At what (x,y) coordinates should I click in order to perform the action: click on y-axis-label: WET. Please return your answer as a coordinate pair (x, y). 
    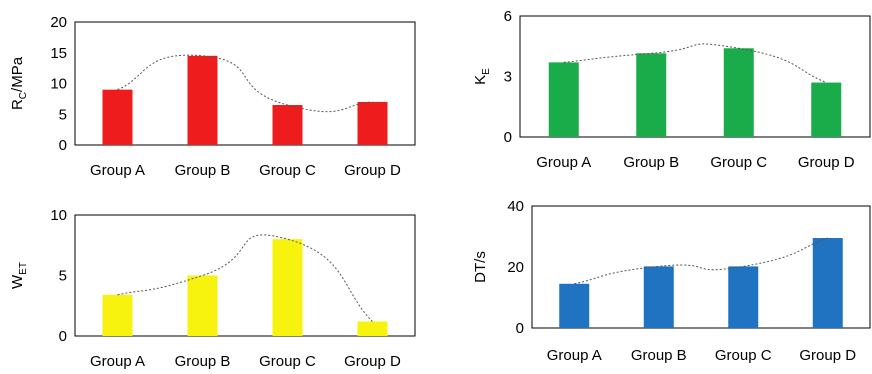
    Looking at the image, I should click on (19, 275).